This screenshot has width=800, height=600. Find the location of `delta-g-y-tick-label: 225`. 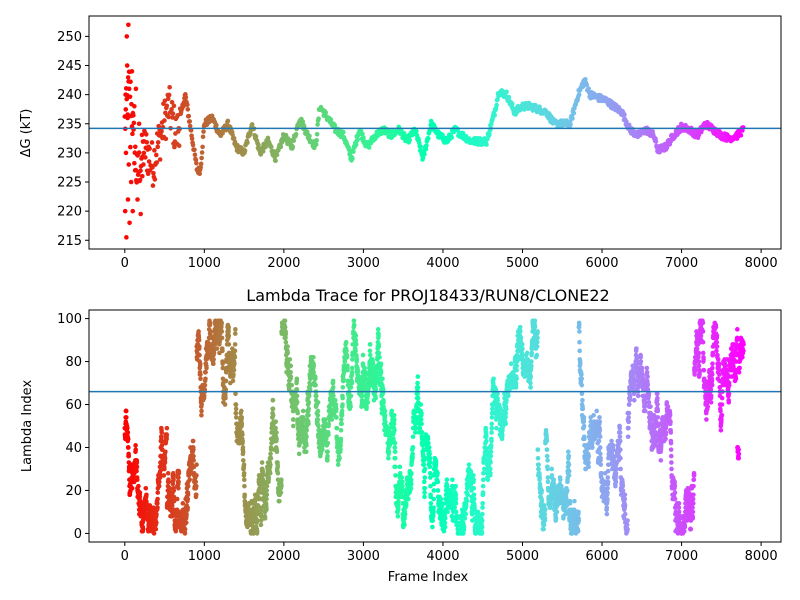

delta-g-y-tick-label: 225 is located at coordinates (69, 183).